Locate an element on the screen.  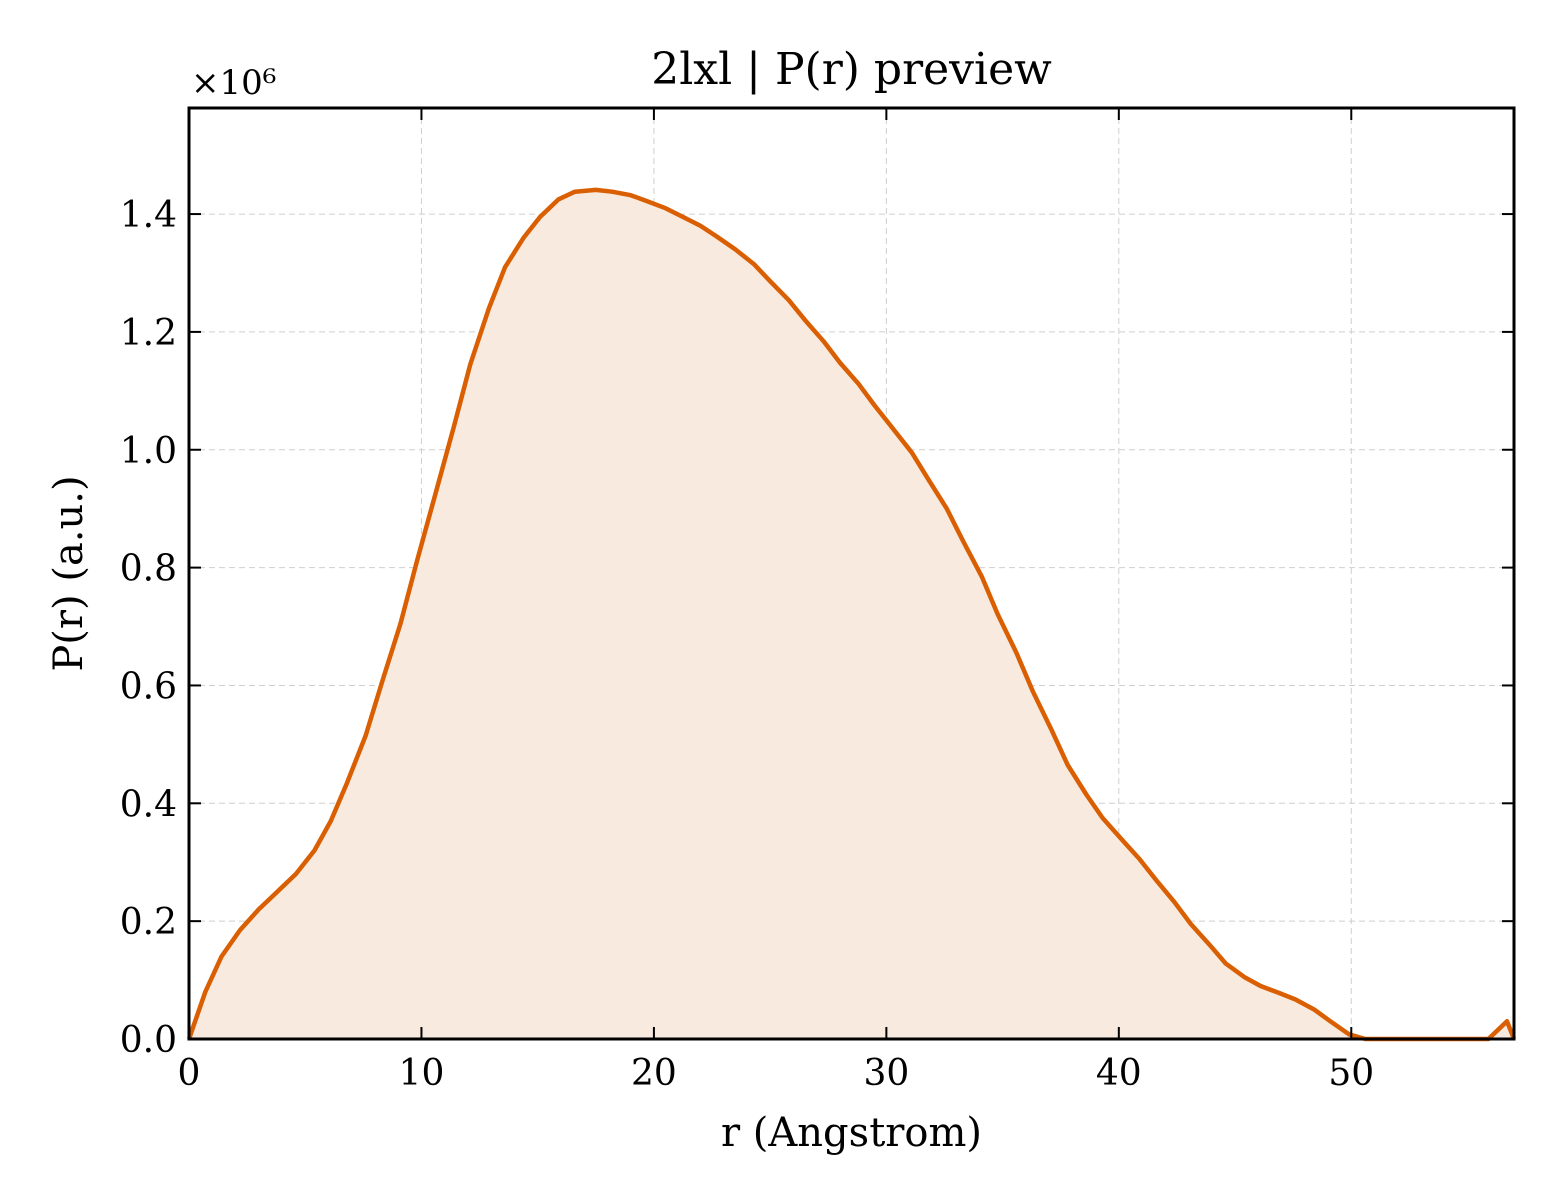
x-tick-label: 10 is located at coordinates (422, 1073).